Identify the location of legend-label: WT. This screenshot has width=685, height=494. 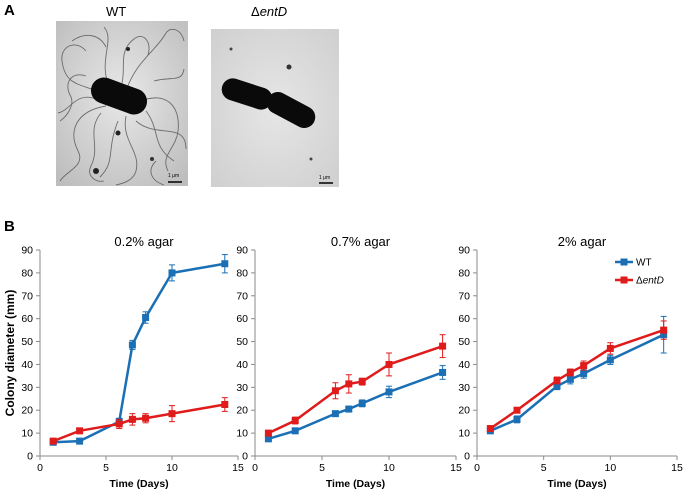
(644, 263).